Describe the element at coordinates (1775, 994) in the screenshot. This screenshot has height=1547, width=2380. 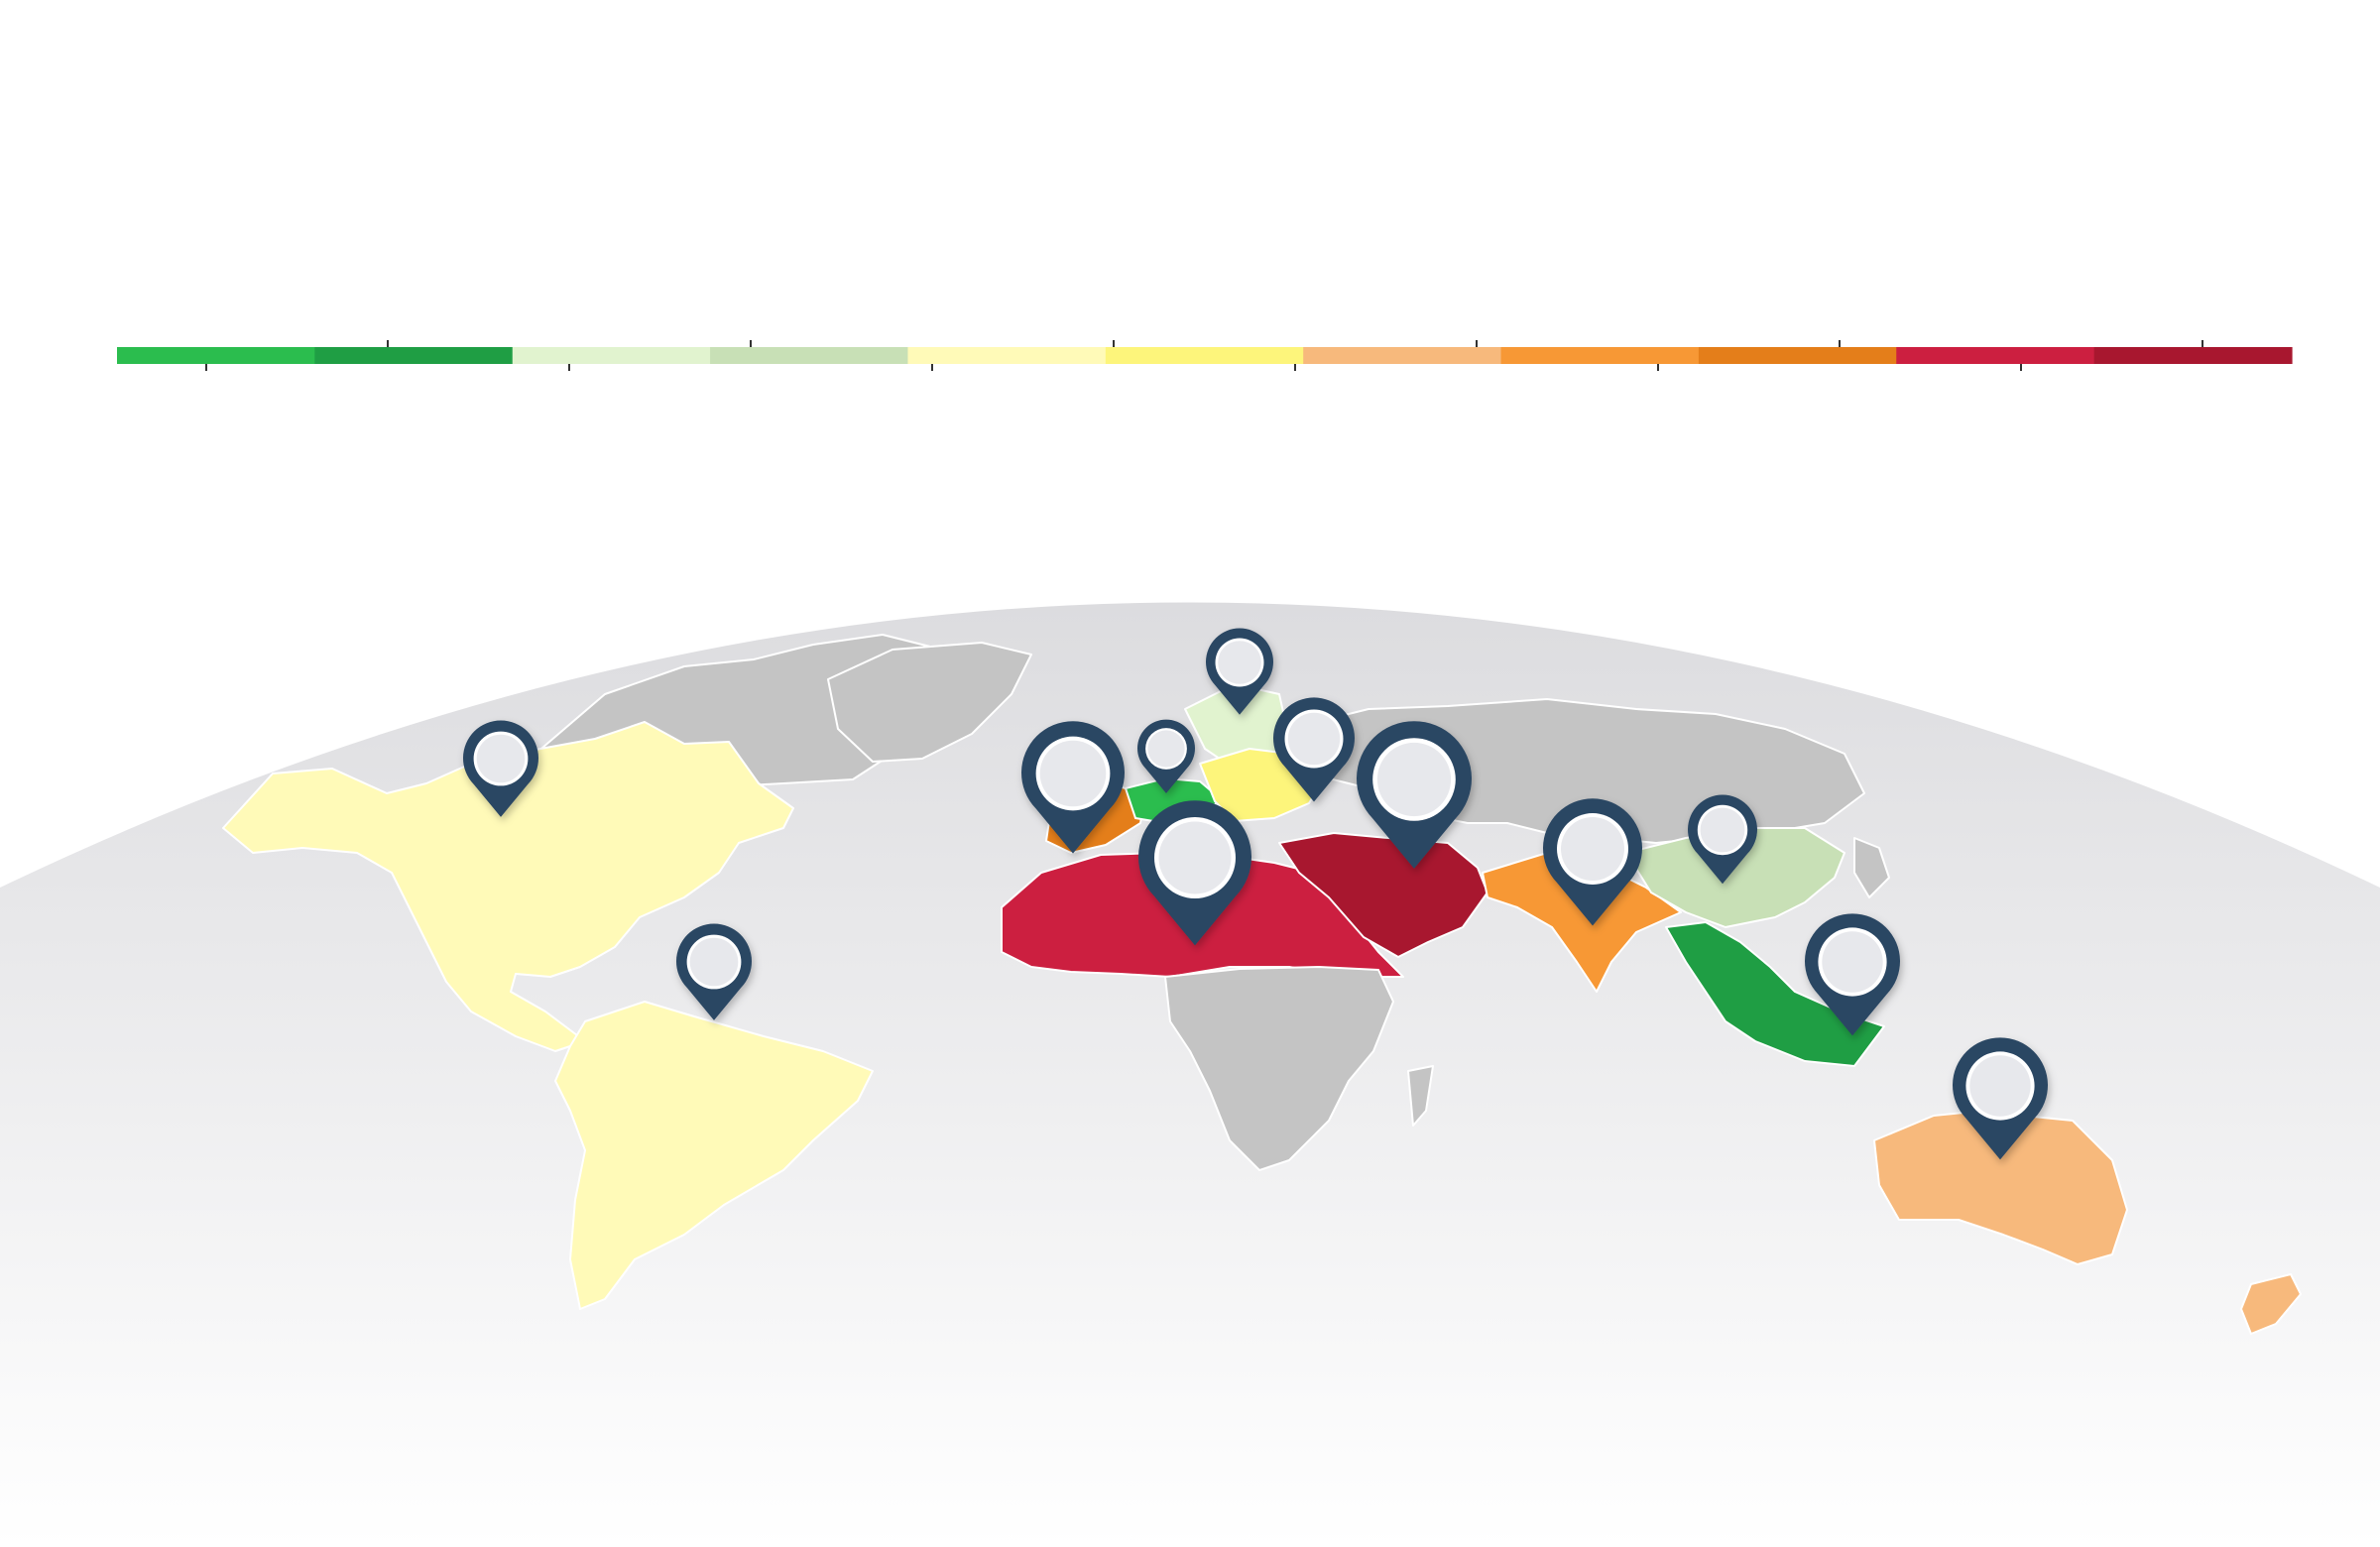
I see `region-southeast-asia` at that location.